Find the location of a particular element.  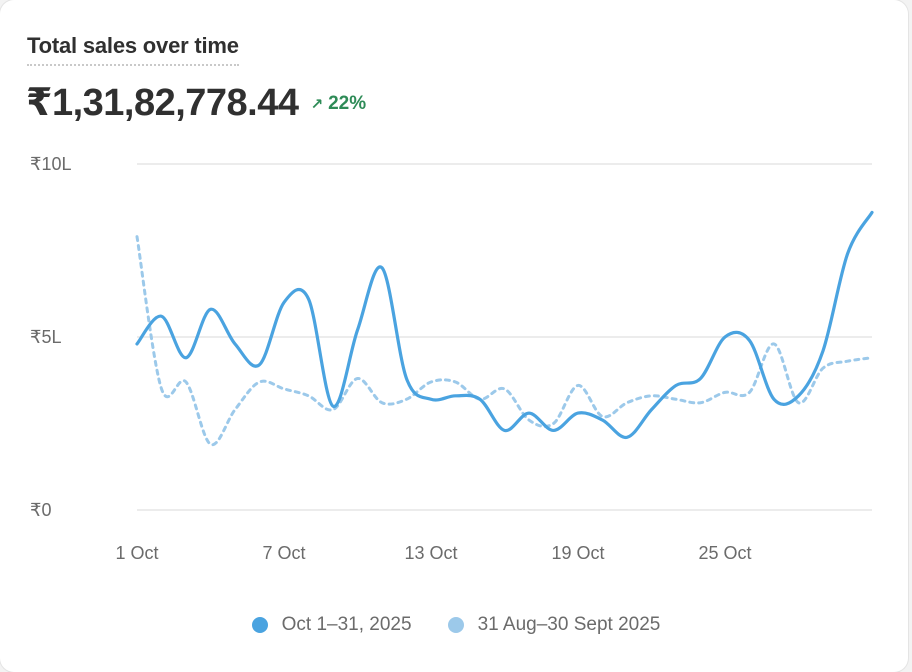

x-tick-label: 7 Oct is located at coordinates (283, 553).